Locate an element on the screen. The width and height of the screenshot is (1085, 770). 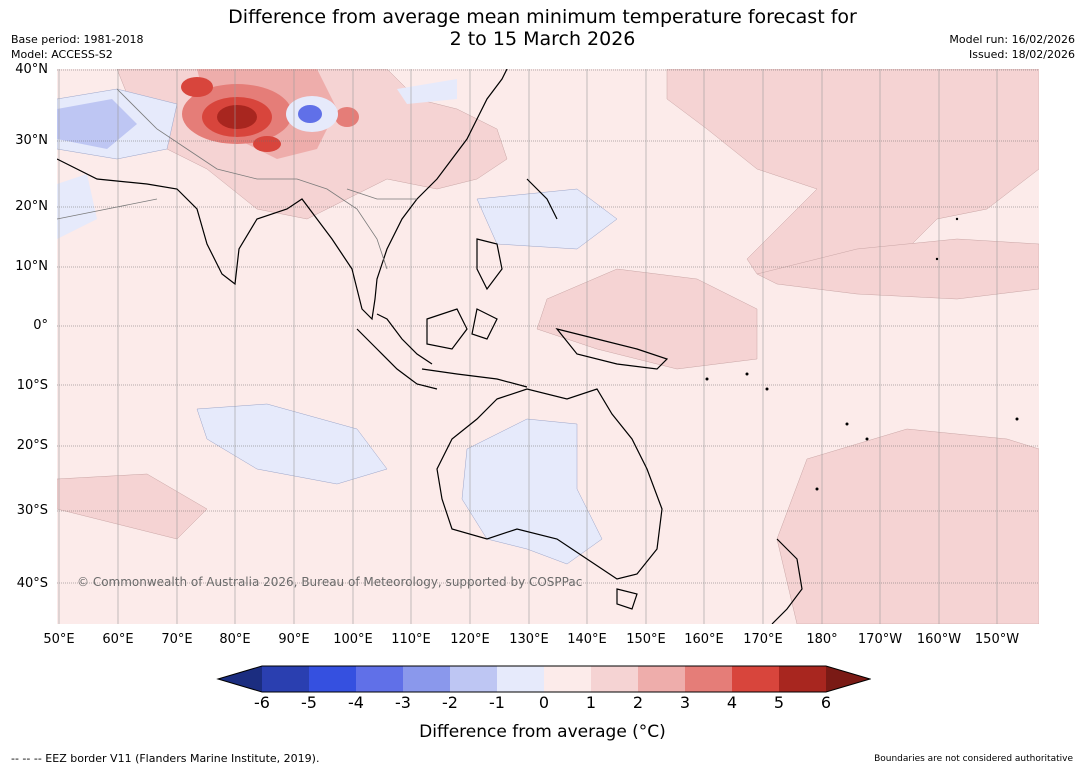
iran-cold-core is located at coordinates (97, 124).